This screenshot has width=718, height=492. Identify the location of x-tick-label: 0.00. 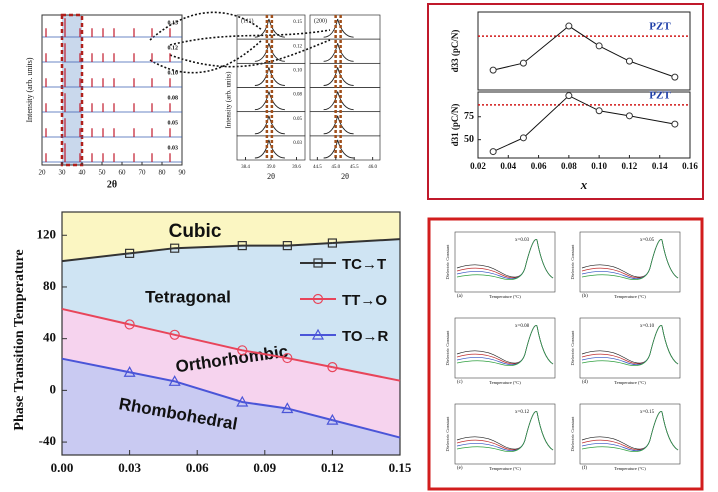
(62, 467).